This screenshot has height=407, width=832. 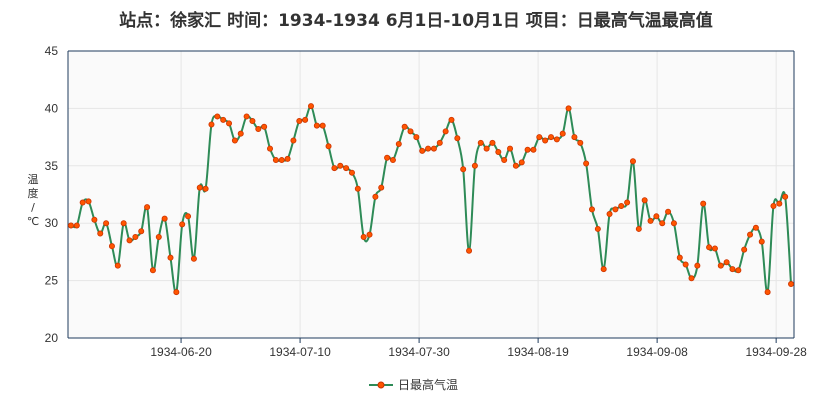 I want to click on legend-marker-swatch, so click(x=381, y=385).